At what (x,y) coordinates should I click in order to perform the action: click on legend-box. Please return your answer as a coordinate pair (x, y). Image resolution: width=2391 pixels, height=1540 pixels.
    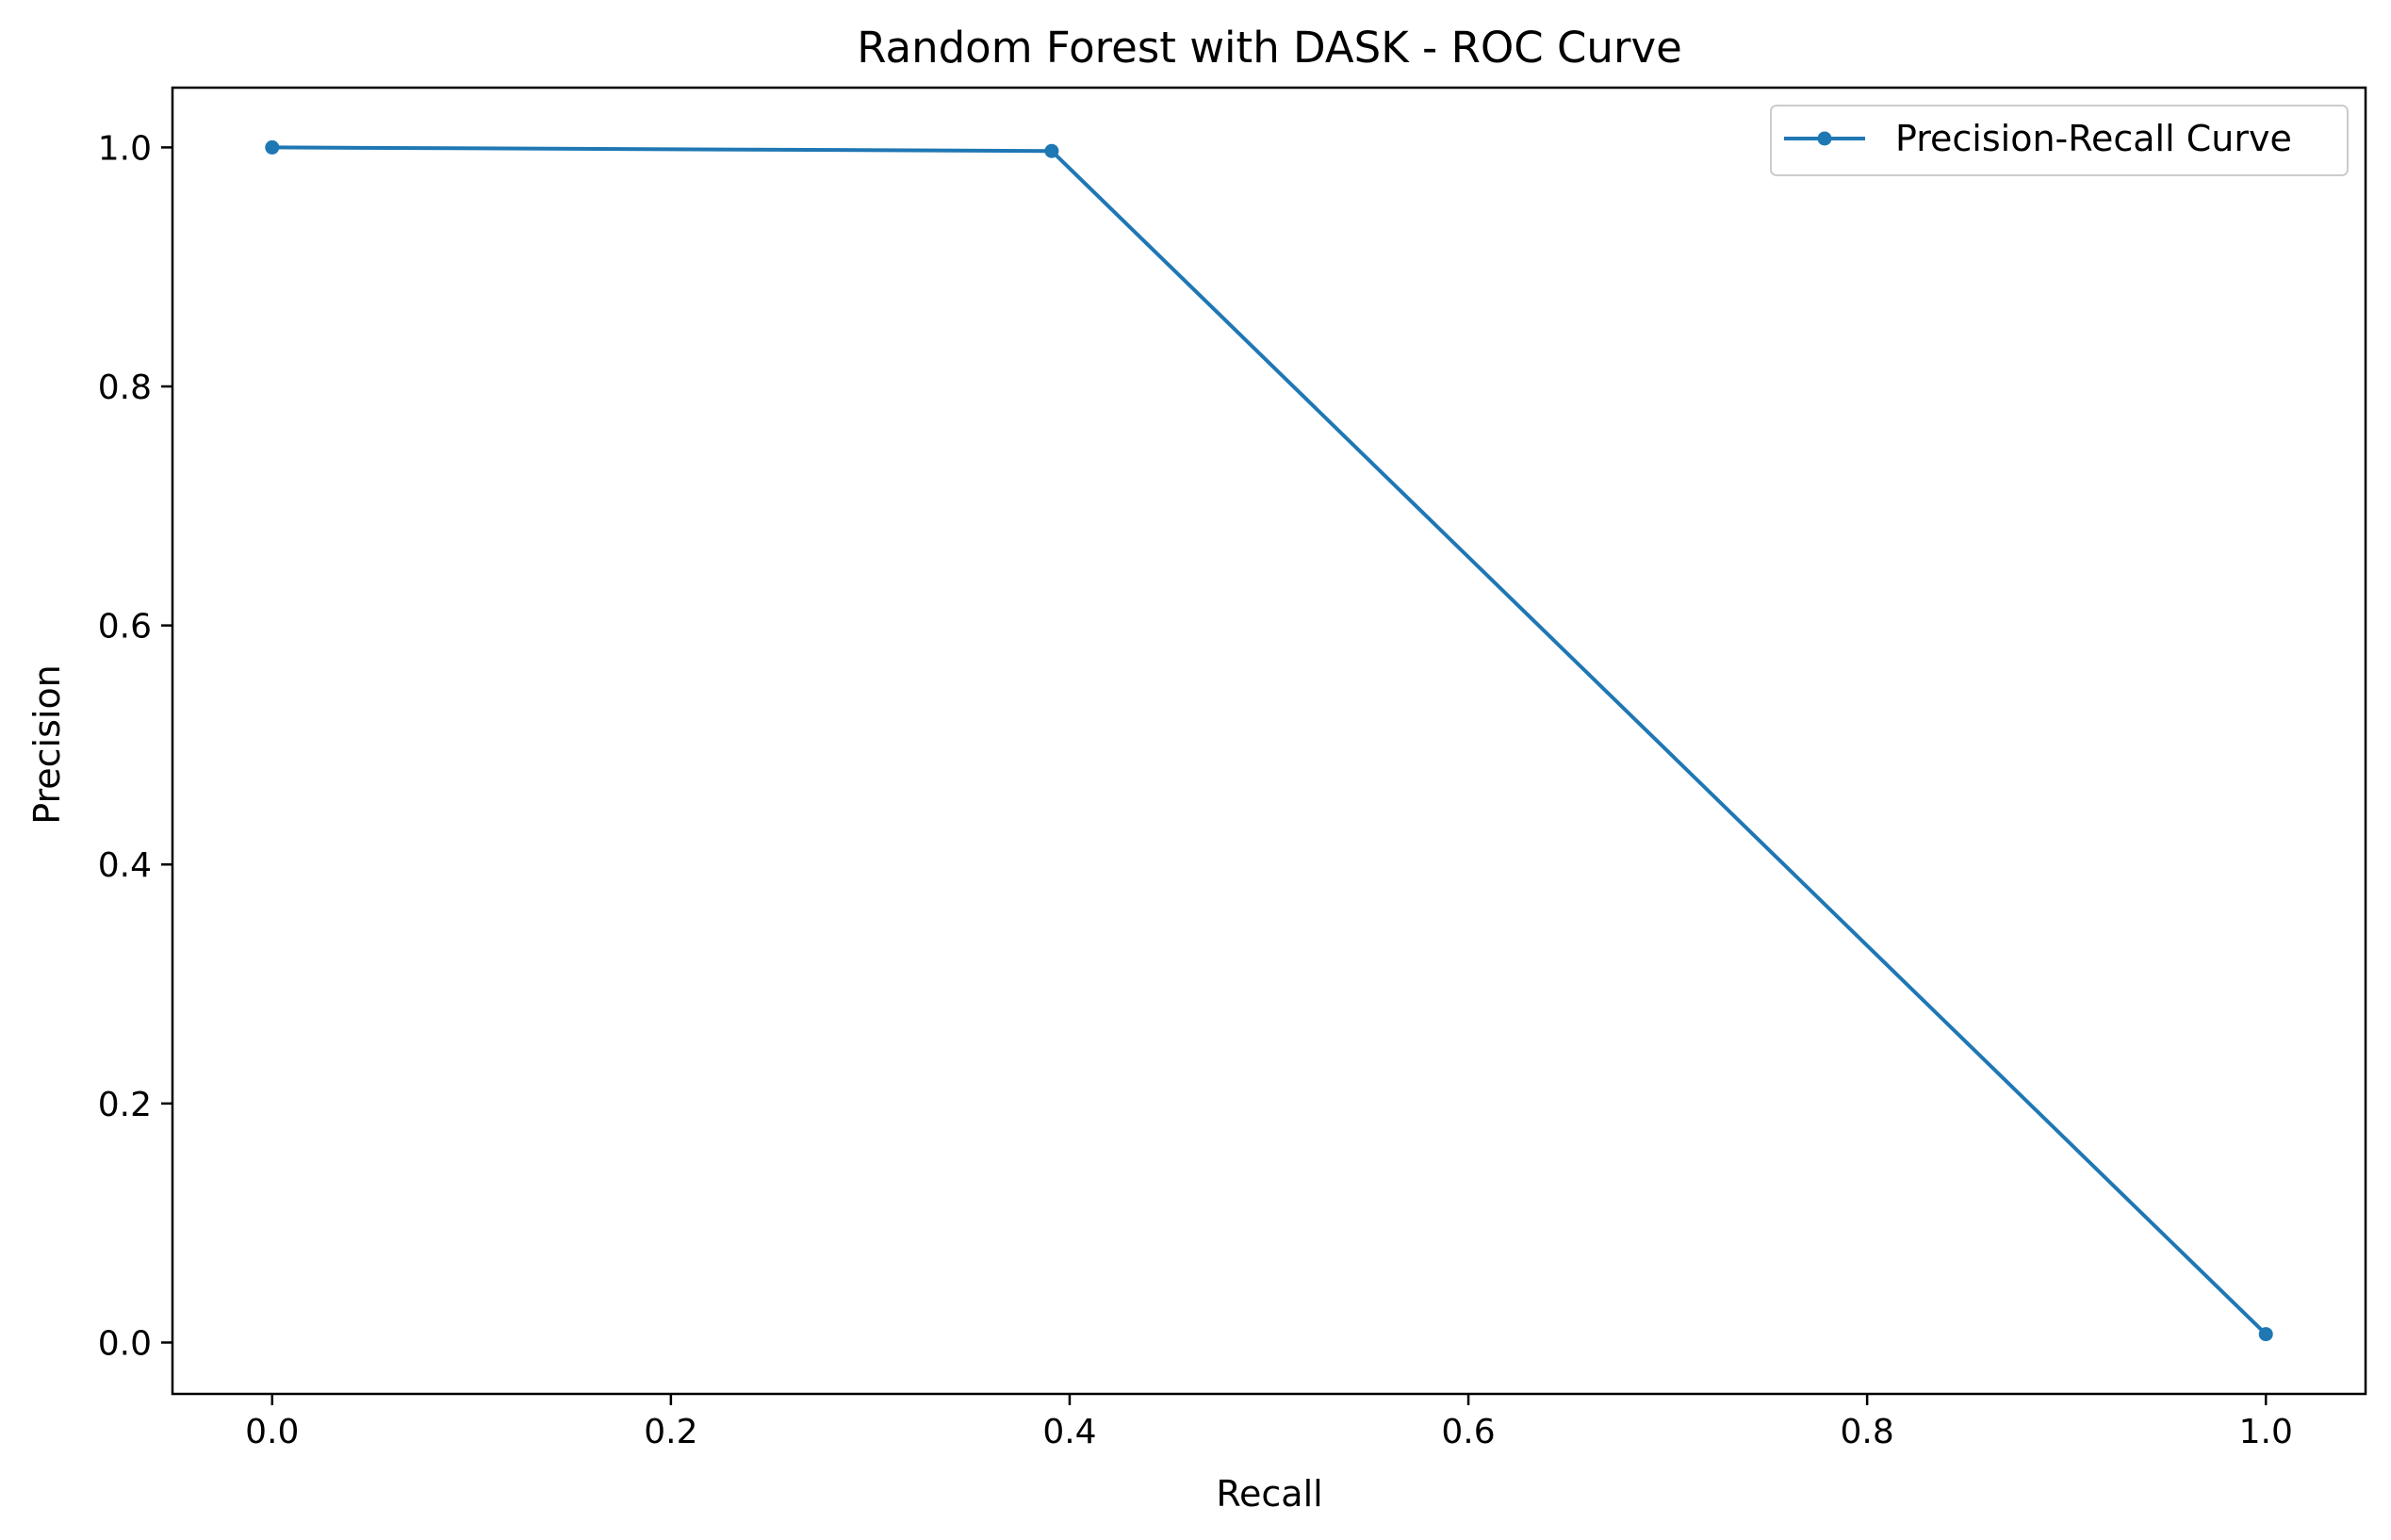
    Looking at the image, I should click on (2059, 140).